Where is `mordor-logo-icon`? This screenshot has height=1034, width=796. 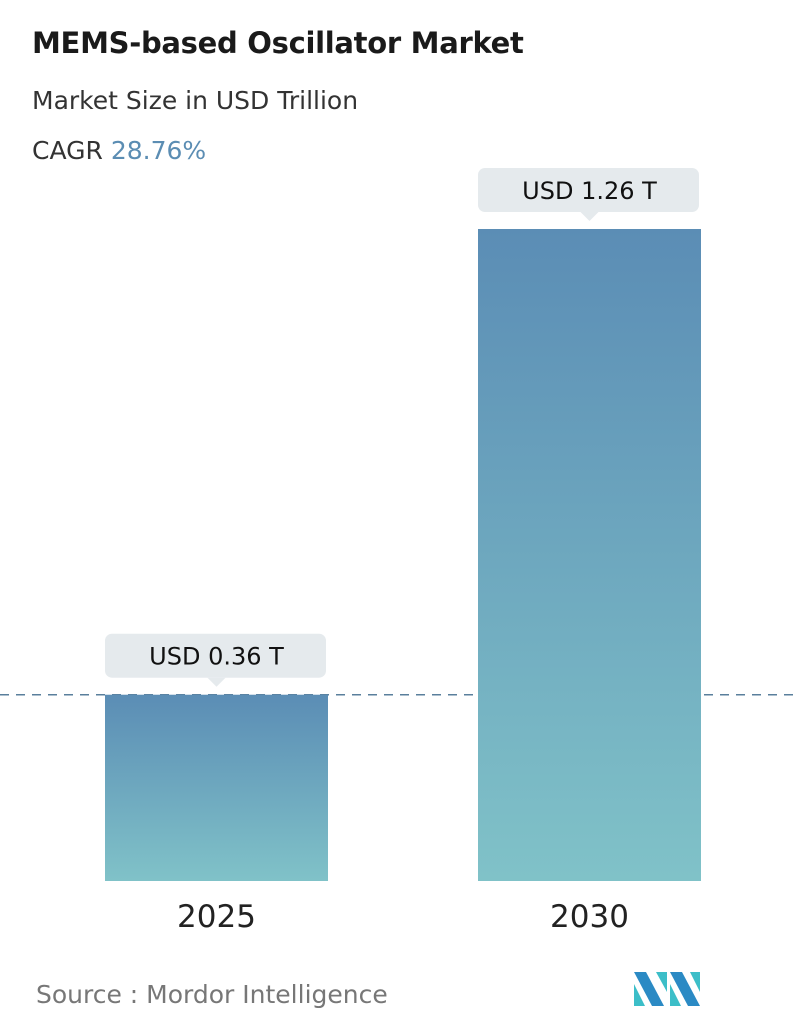
mordor-logo-icon is located at coordinates (667, 989).